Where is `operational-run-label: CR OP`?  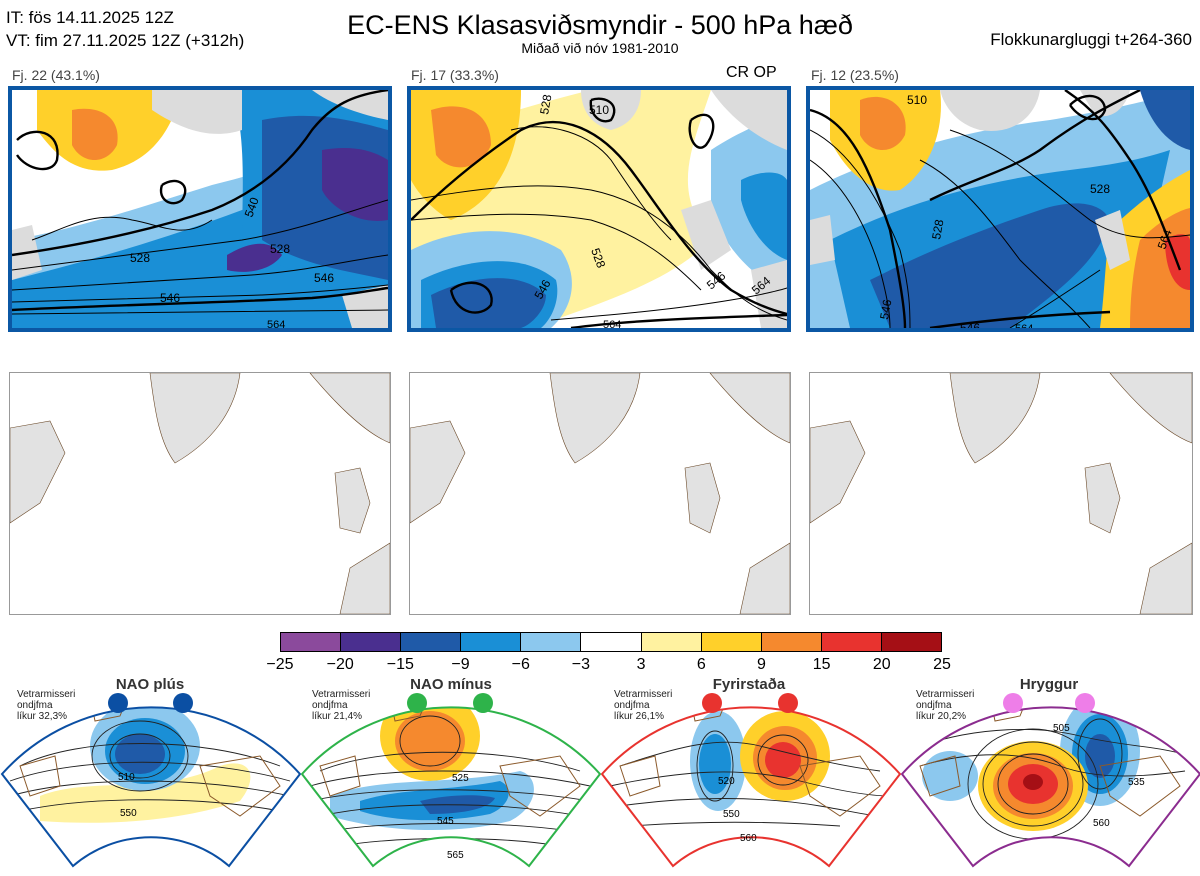
operational-run-label: CR OP is located at coordinates (751, 72).